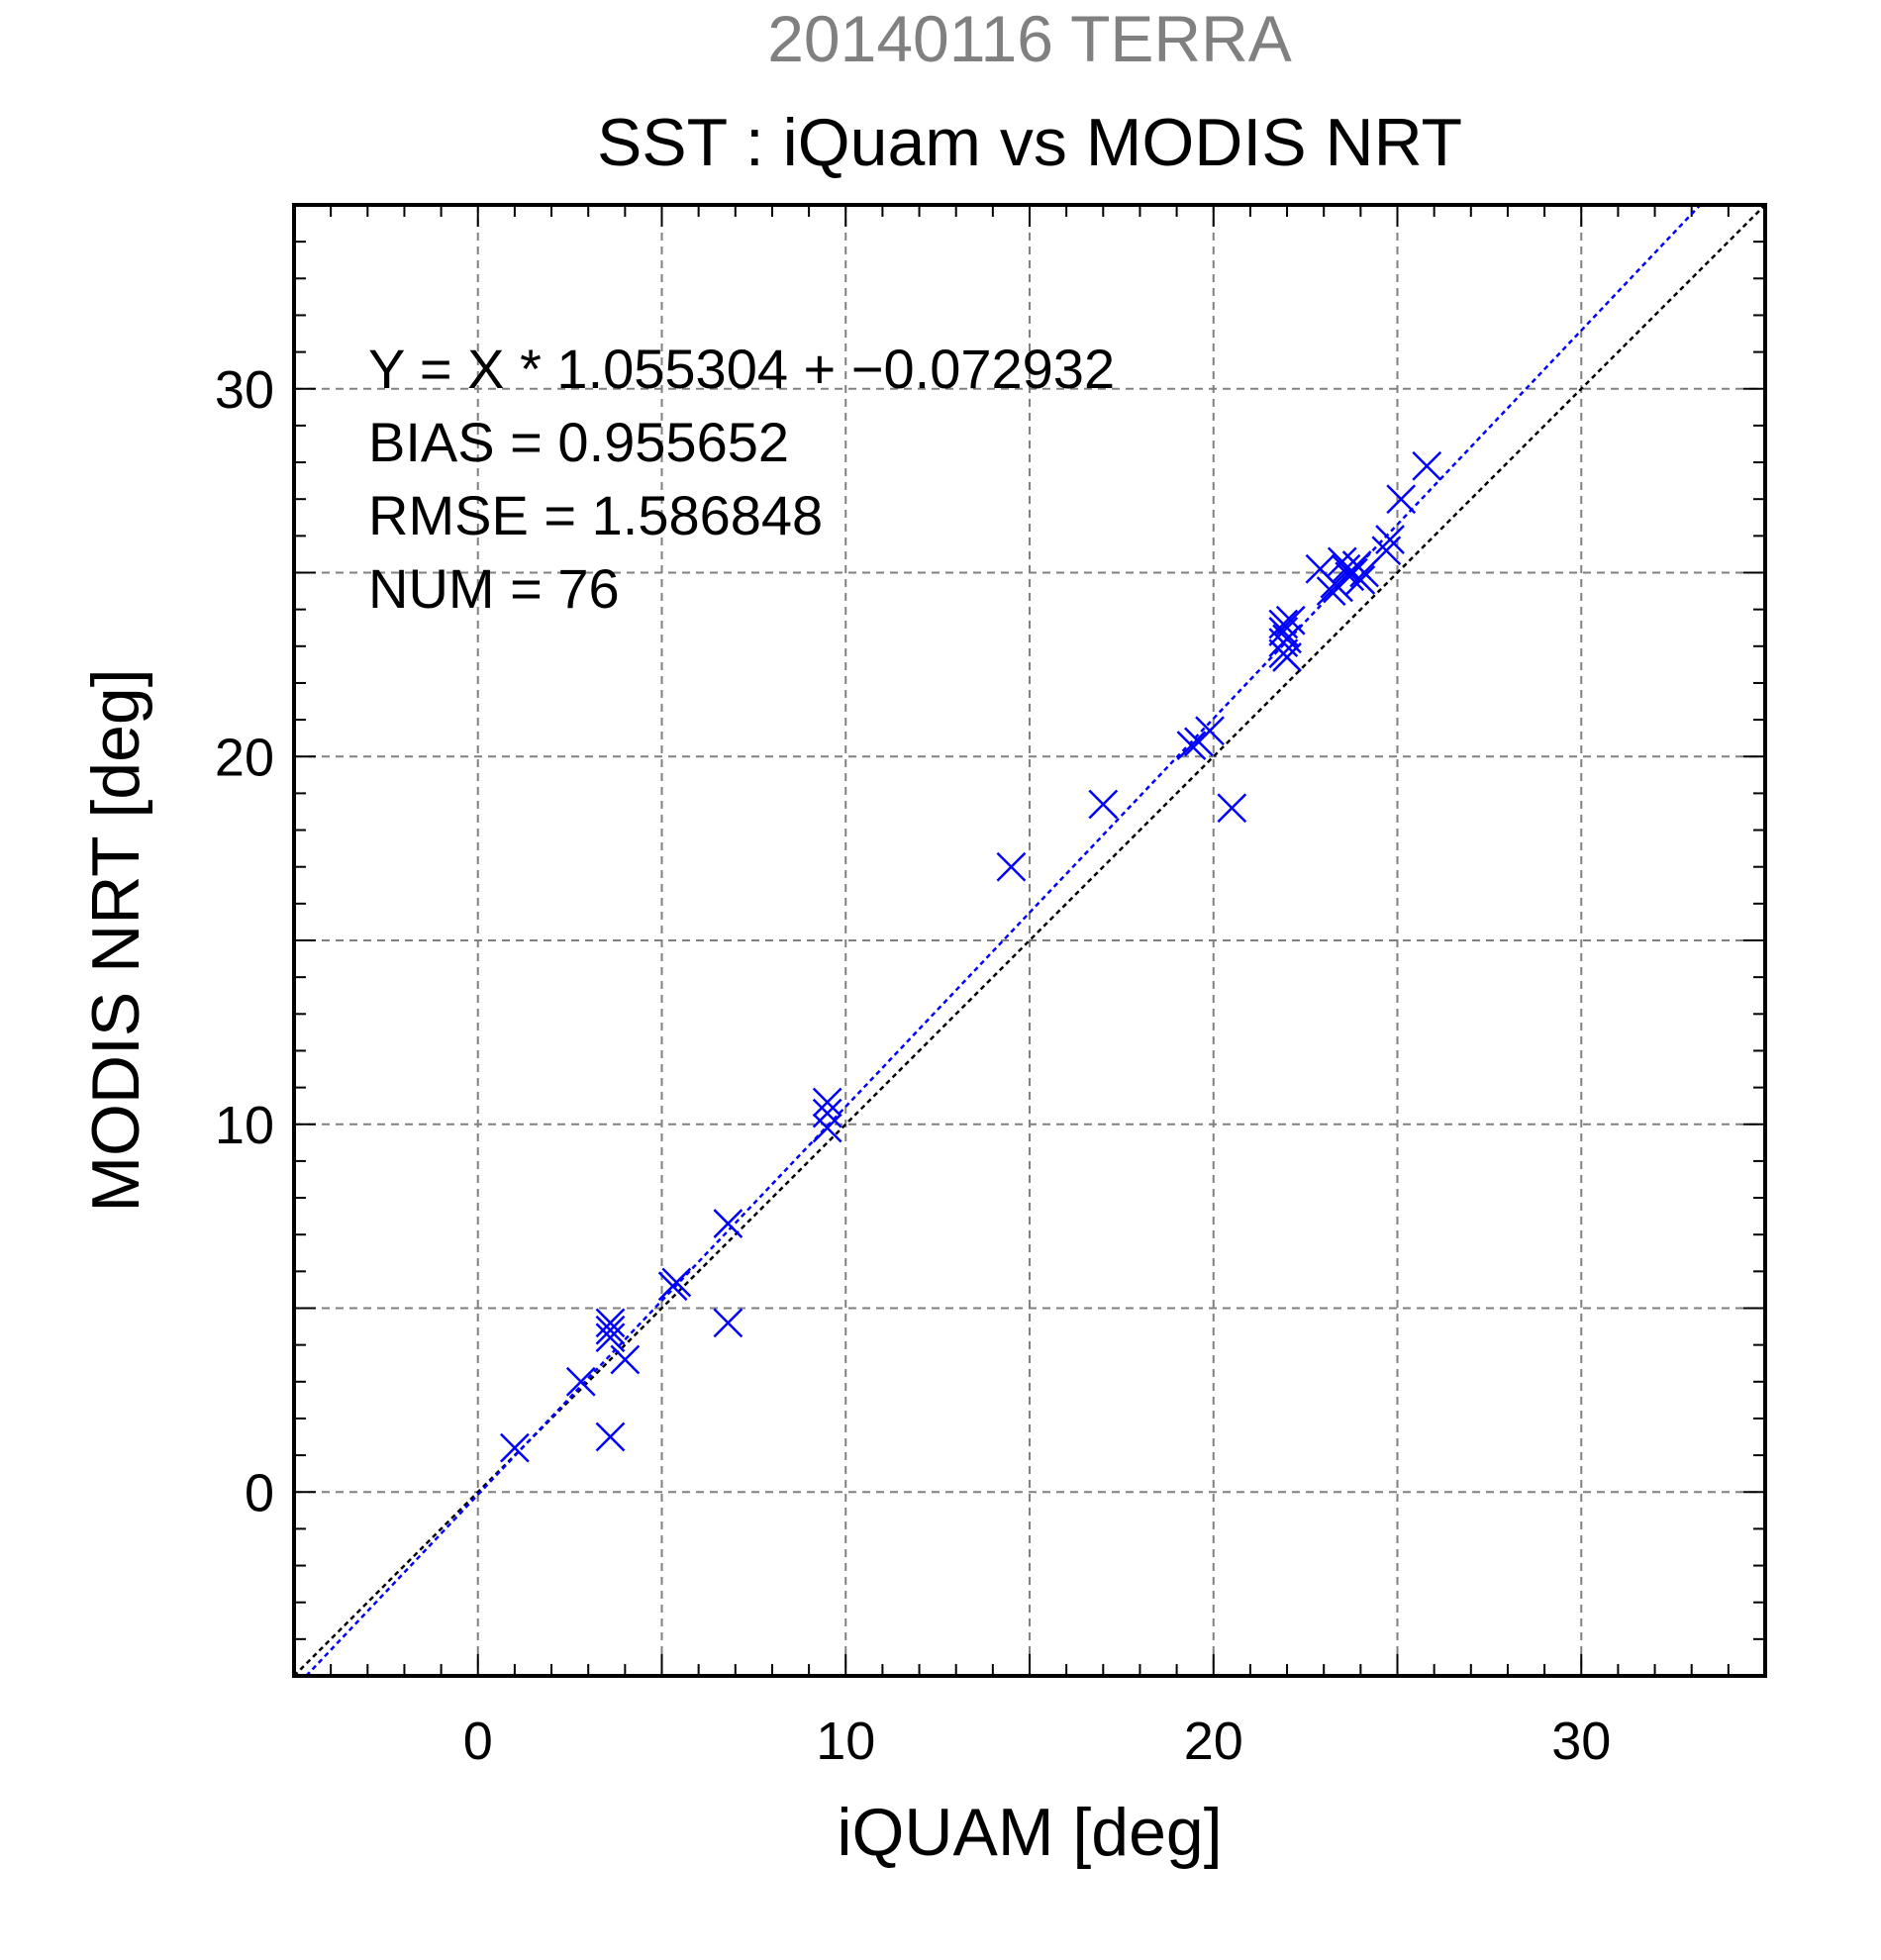  I want to click on stat-num: NUM = 76, so click(494, 588).